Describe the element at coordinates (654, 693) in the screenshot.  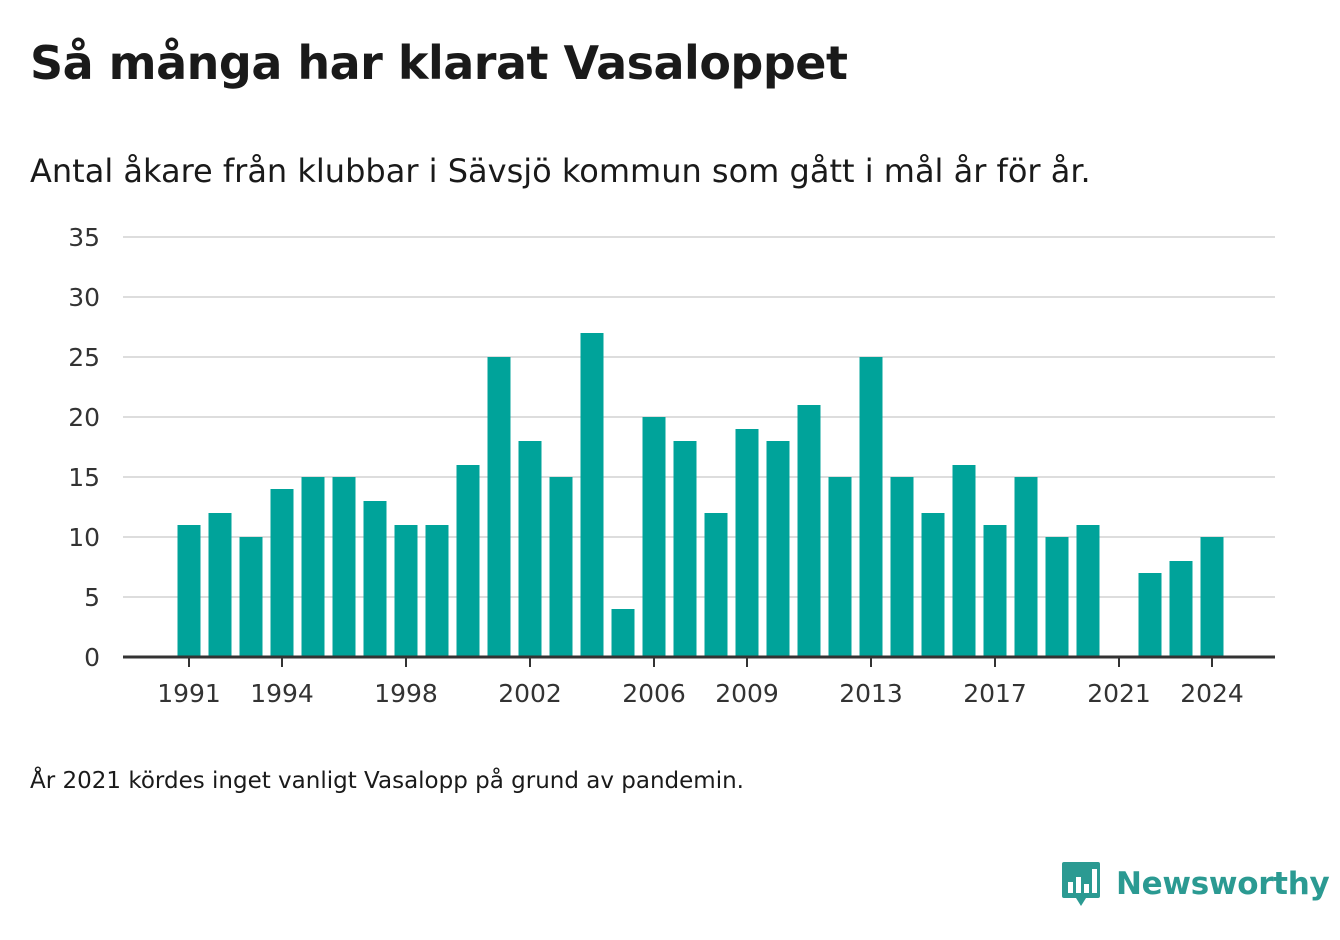
I see `x-tick-label: 2006` at that location.